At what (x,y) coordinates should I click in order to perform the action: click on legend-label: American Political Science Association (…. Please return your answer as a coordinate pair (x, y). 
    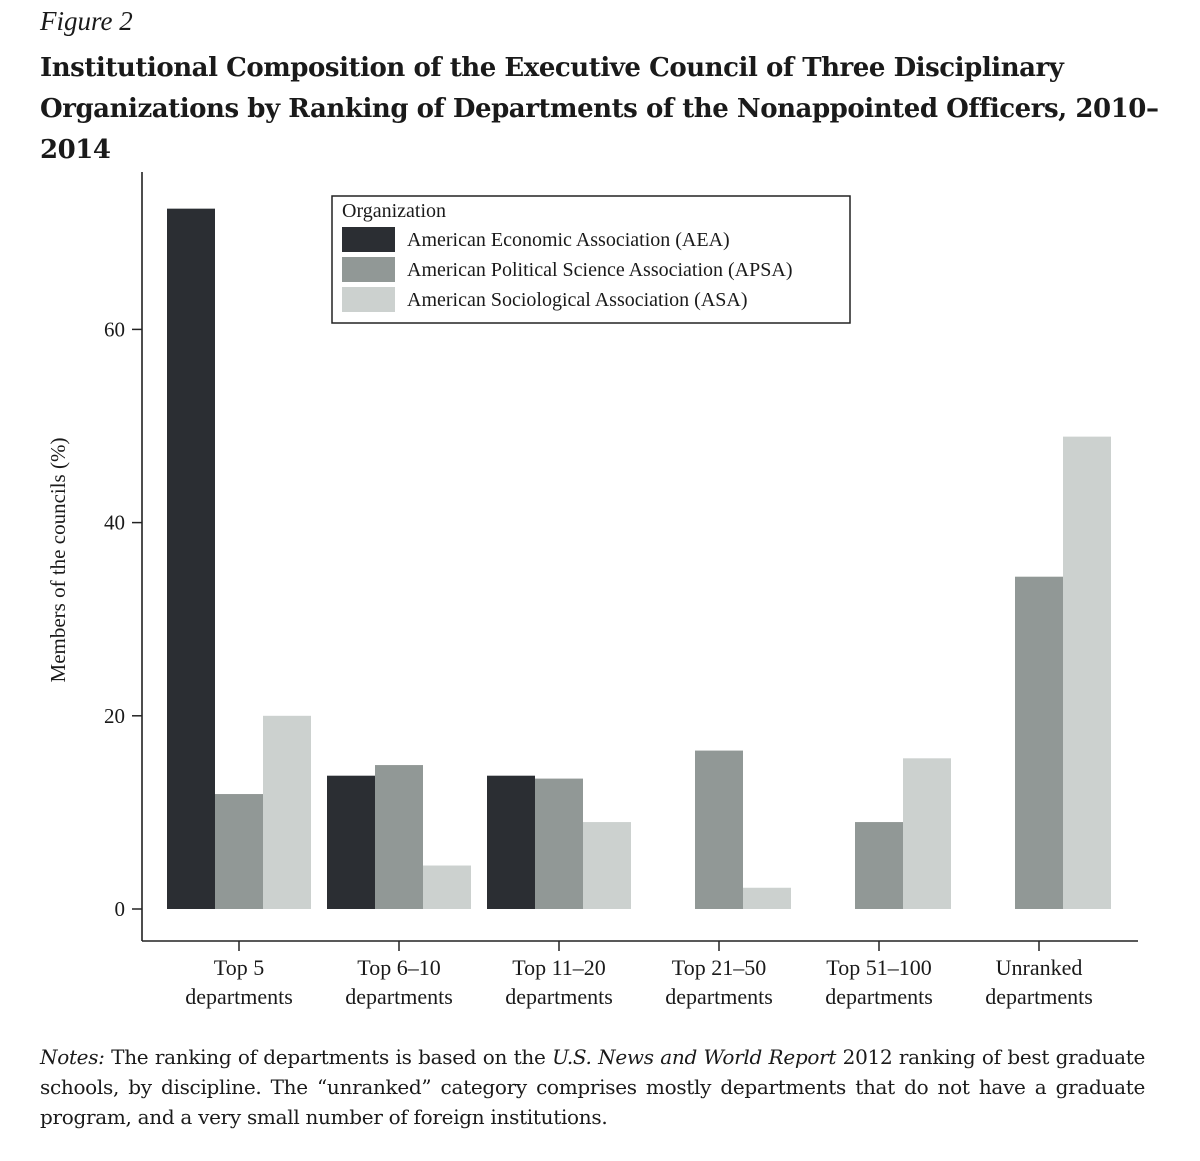
    Looking at the image, I should click on (599, 270).